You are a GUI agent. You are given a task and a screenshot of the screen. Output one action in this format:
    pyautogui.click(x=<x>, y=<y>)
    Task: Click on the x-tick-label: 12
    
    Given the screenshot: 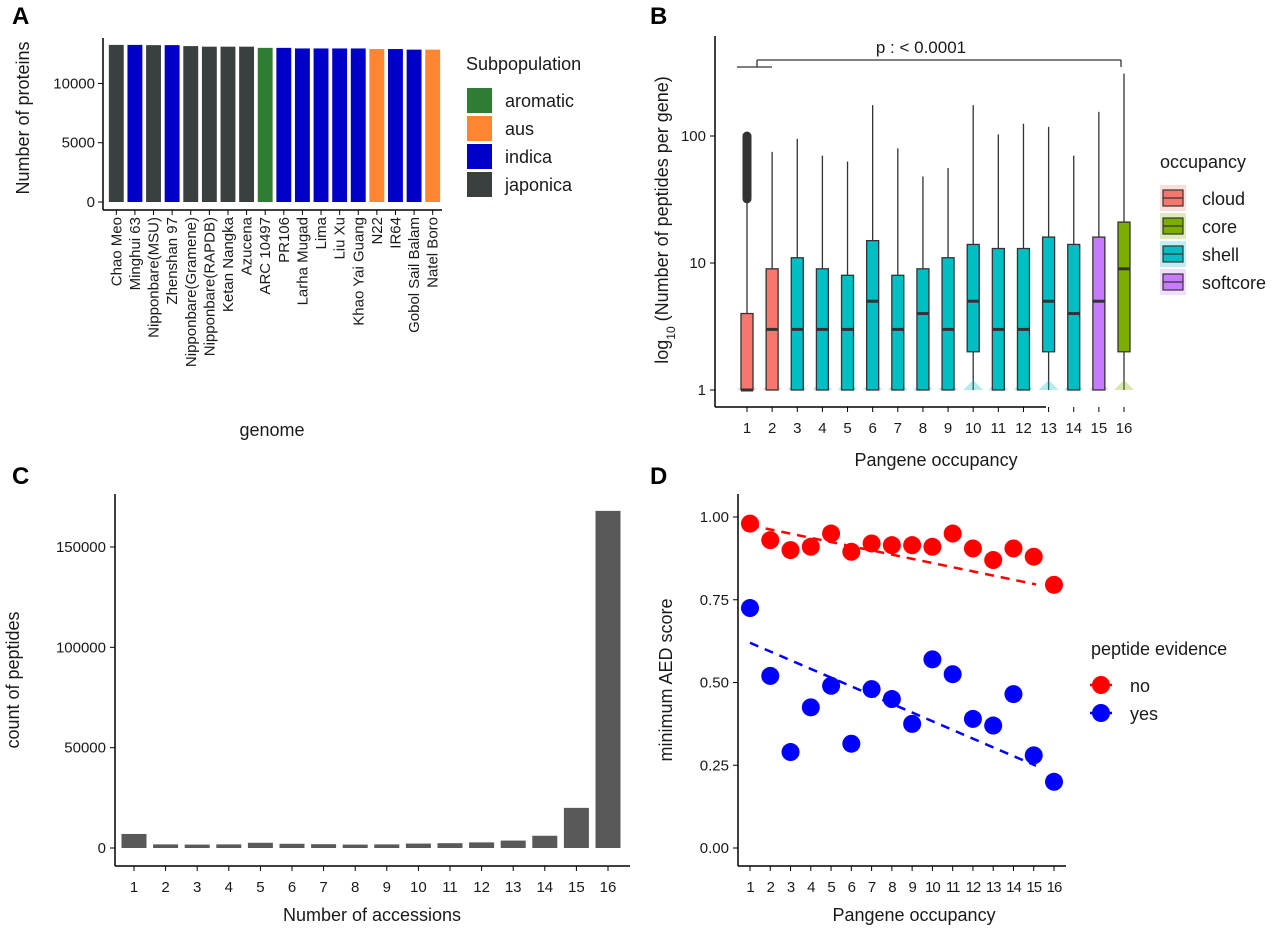 What is the action you would take?
    pyautogui.click(x=1023, y=428)
    